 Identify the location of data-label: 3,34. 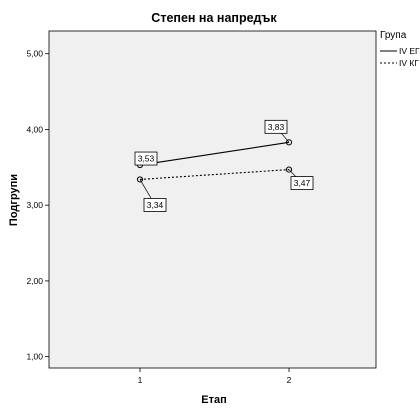
(155, 205).